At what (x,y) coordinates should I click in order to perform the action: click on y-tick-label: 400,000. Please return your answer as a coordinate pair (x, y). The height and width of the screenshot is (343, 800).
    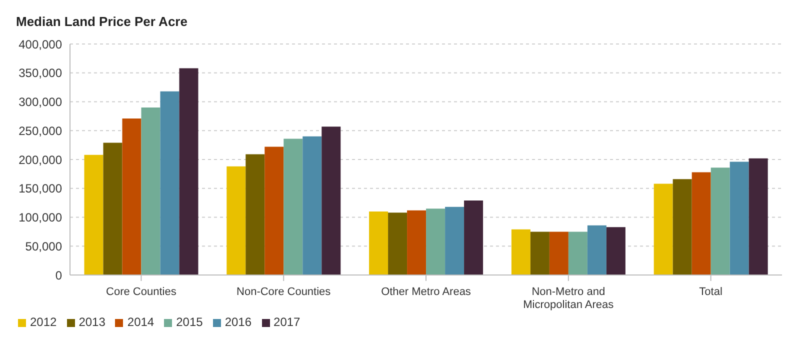
    Looking at the image, I should click on (40, 44).